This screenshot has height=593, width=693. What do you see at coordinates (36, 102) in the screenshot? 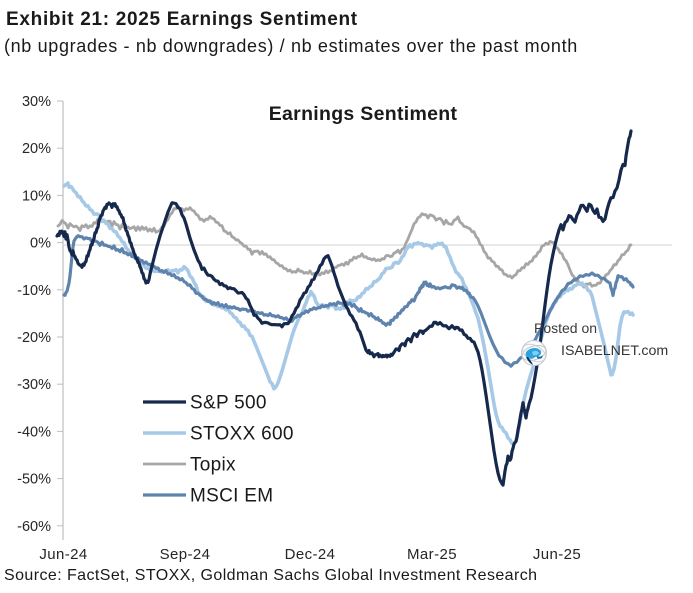
I see `svg-text: 30%` at bounding box center [36, 102].